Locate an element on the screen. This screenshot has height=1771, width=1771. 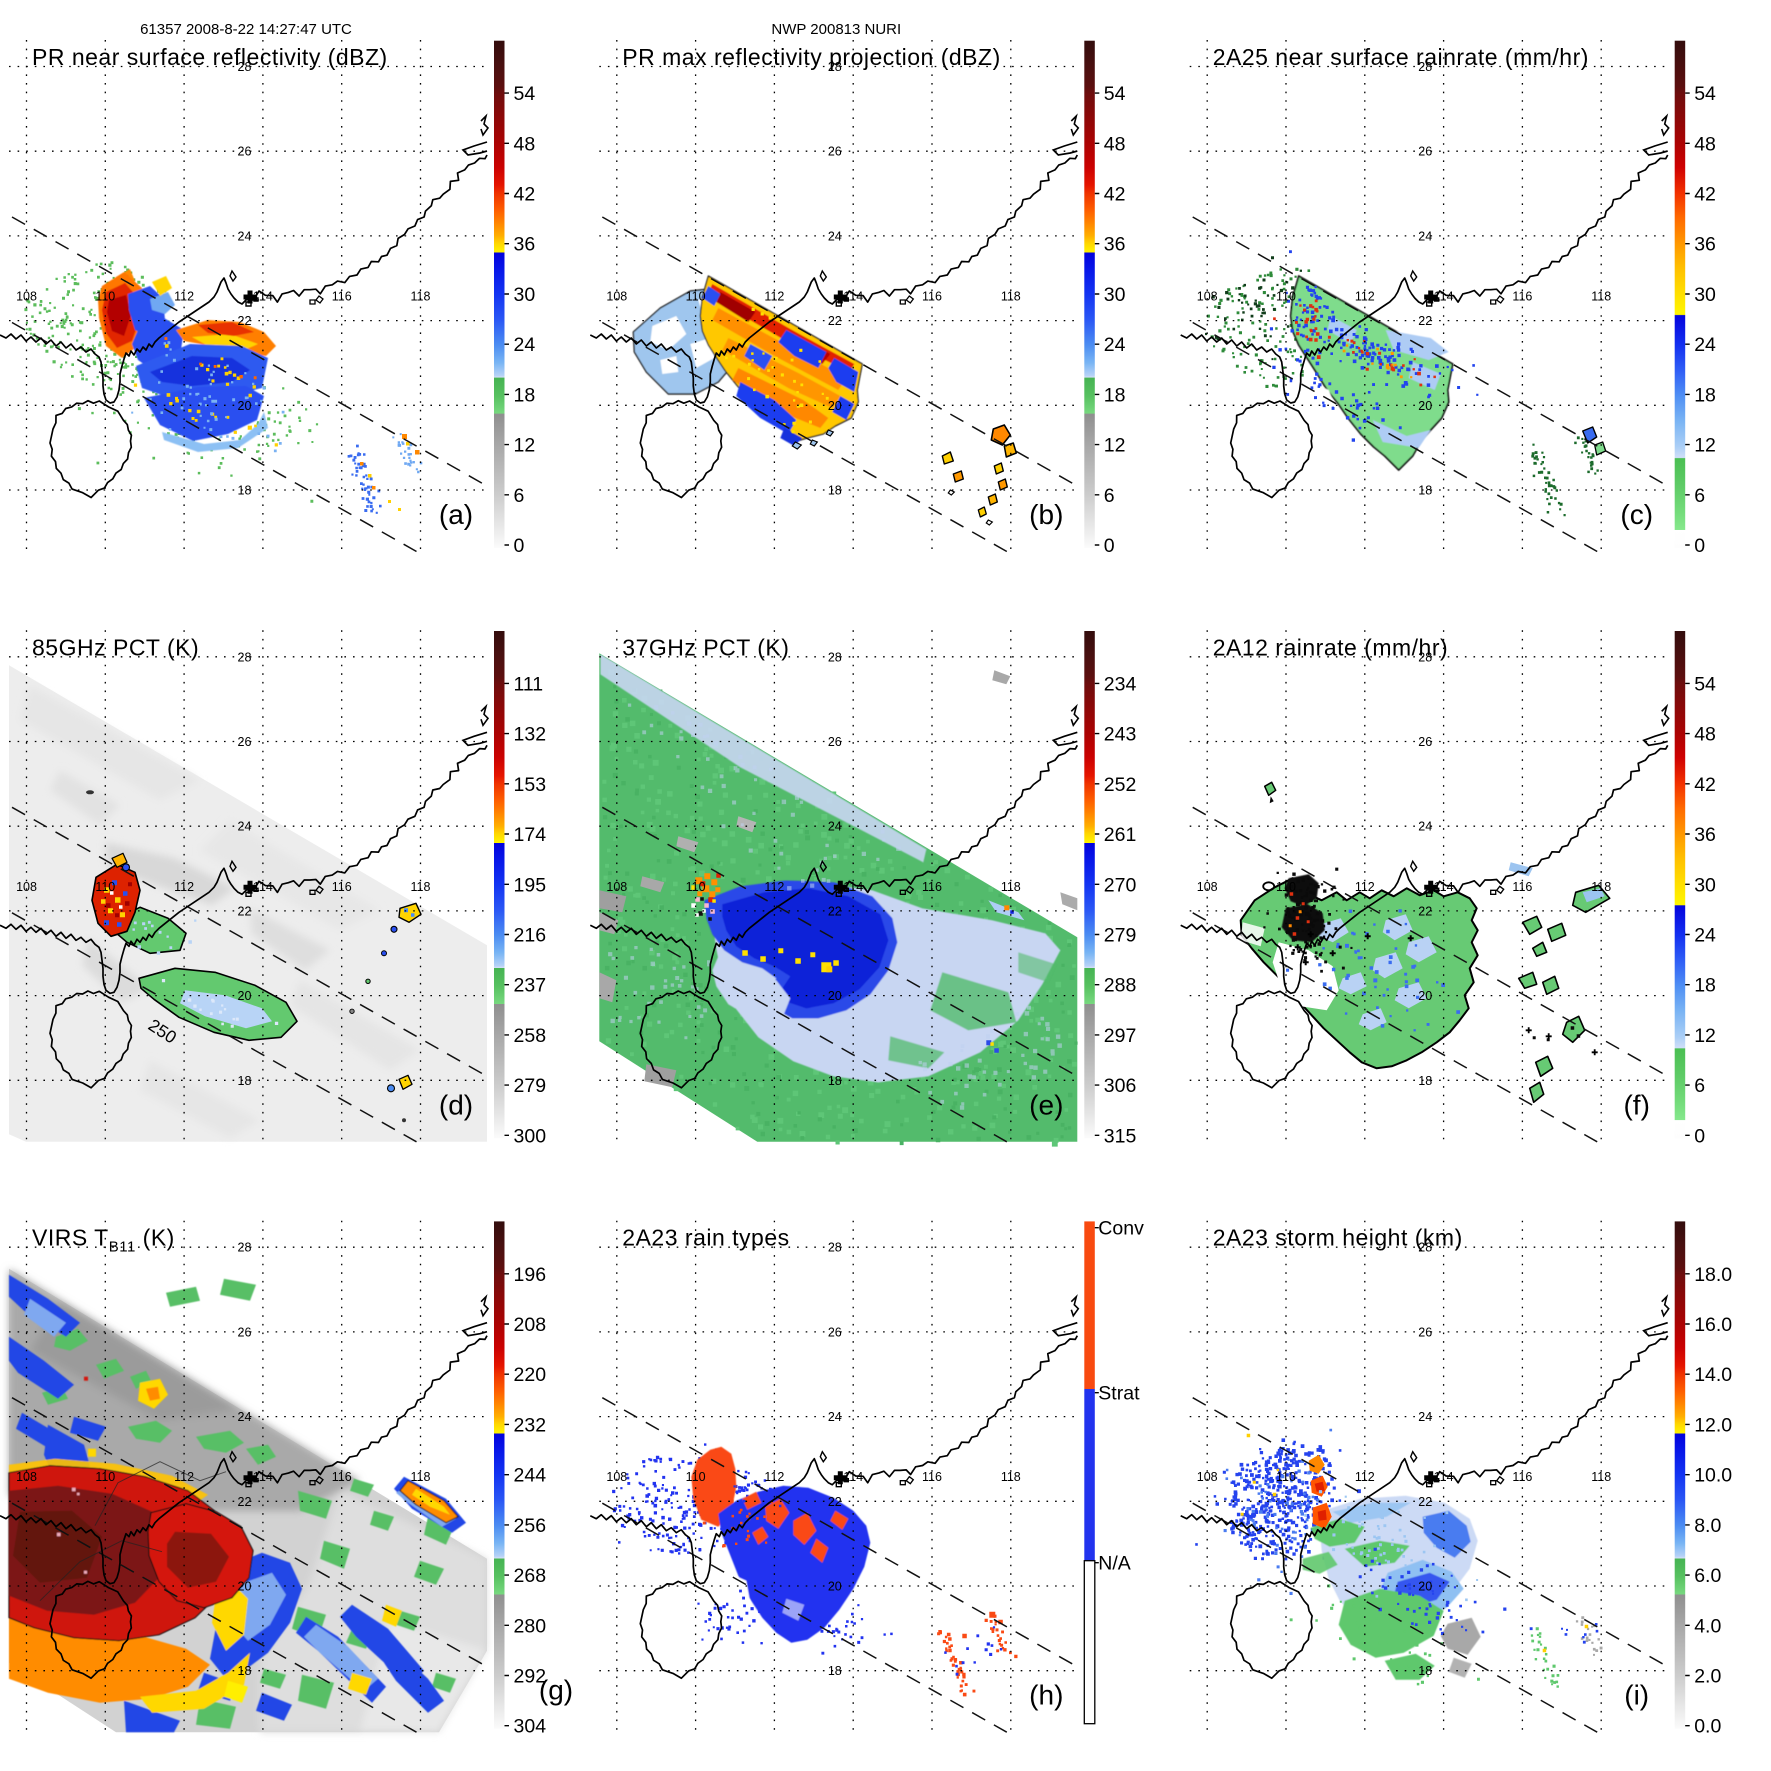
svg-text: 208 is located at coordinates (530, 1325).